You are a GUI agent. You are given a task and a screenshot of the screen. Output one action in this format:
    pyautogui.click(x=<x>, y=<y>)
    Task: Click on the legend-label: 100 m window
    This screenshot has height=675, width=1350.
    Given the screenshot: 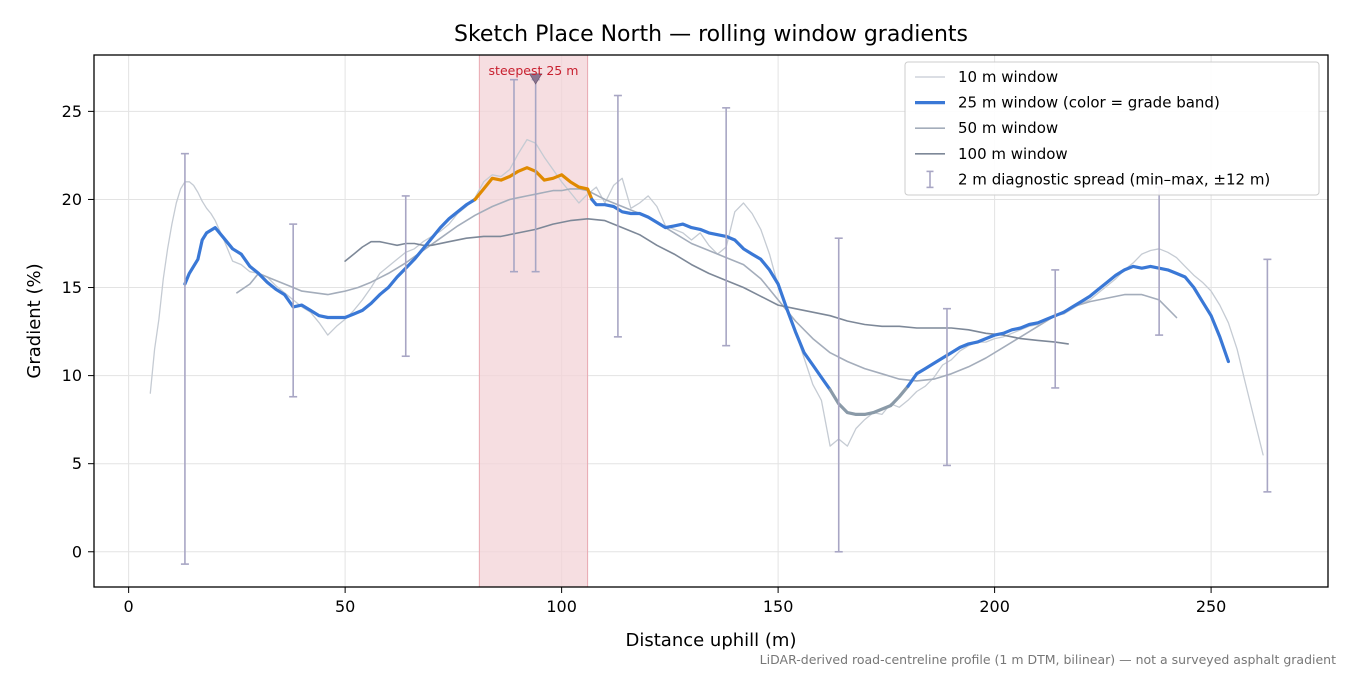 What is the action you would take?
    pyautogui.click(x=1013, y=154)
    